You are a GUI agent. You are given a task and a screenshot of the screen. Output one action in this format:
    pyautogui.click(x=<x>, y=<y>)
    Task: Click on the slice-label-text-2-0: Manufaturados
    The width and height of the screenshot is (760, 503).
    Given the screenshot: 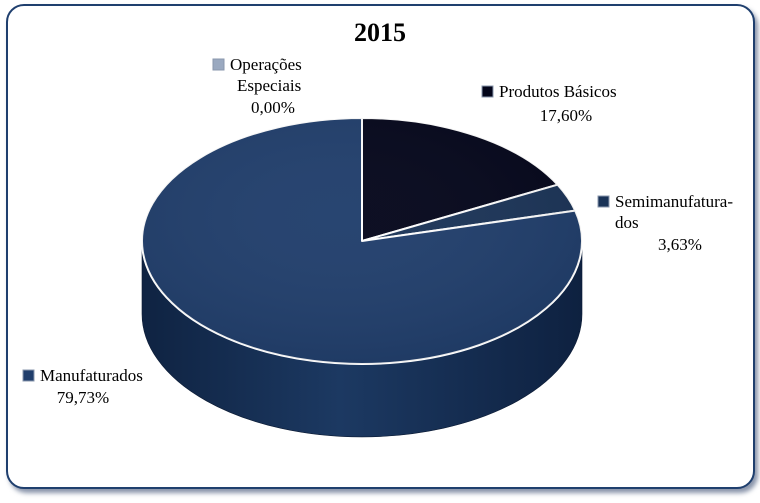 What is the action you would take?
    pyautogui.click(x=91, y=375)
    